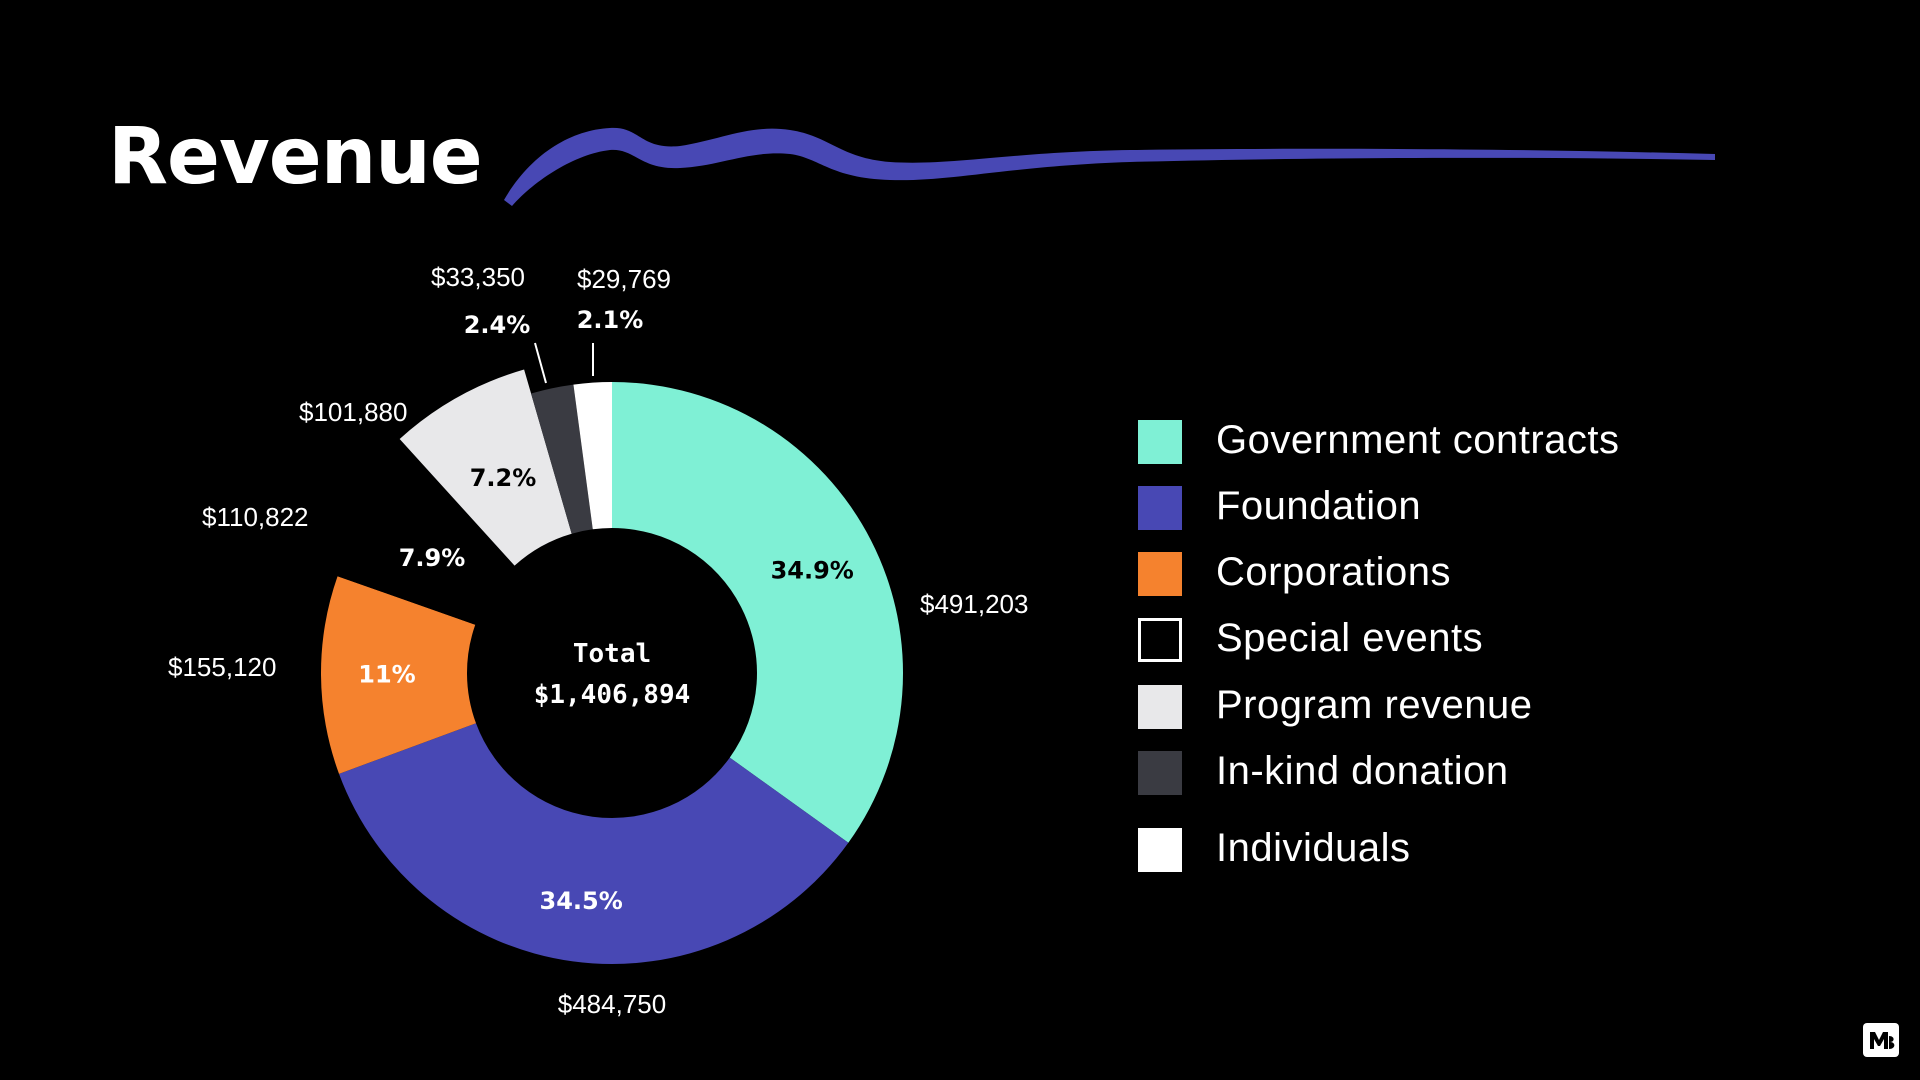 Image resolution: width=1920 pixels, height=1080 pixels. What do you see at coordinates (503, 478) in the screenshot?
I see `percent-label-program-revenue: 7.2%` at bounding box center [503, 478].